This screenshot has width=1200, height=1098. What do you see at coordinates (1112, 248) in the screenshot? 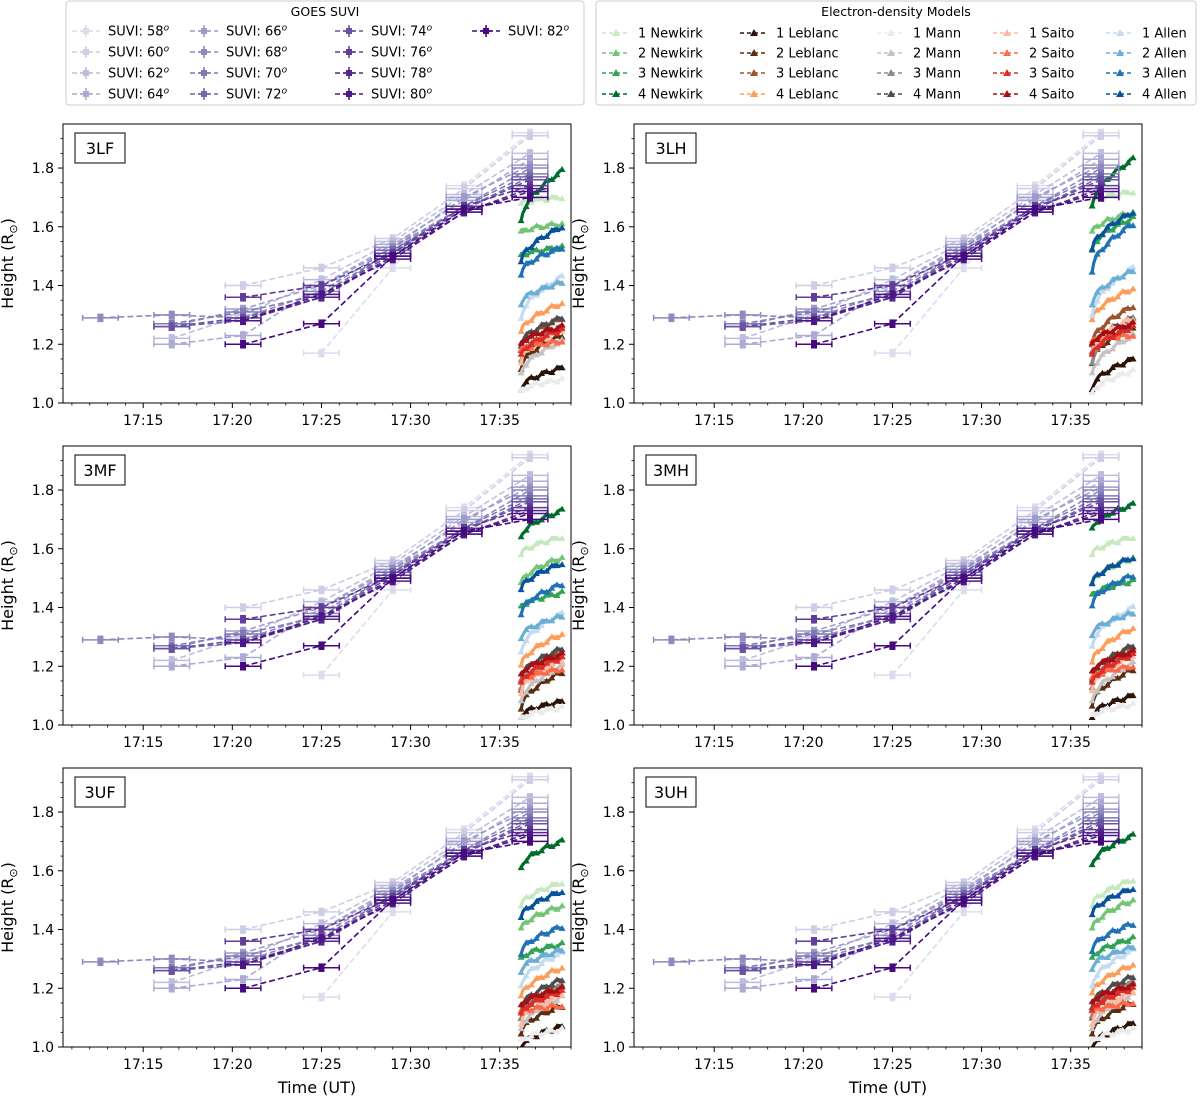
I see `model-curve` at bounding box center [1112, 248].